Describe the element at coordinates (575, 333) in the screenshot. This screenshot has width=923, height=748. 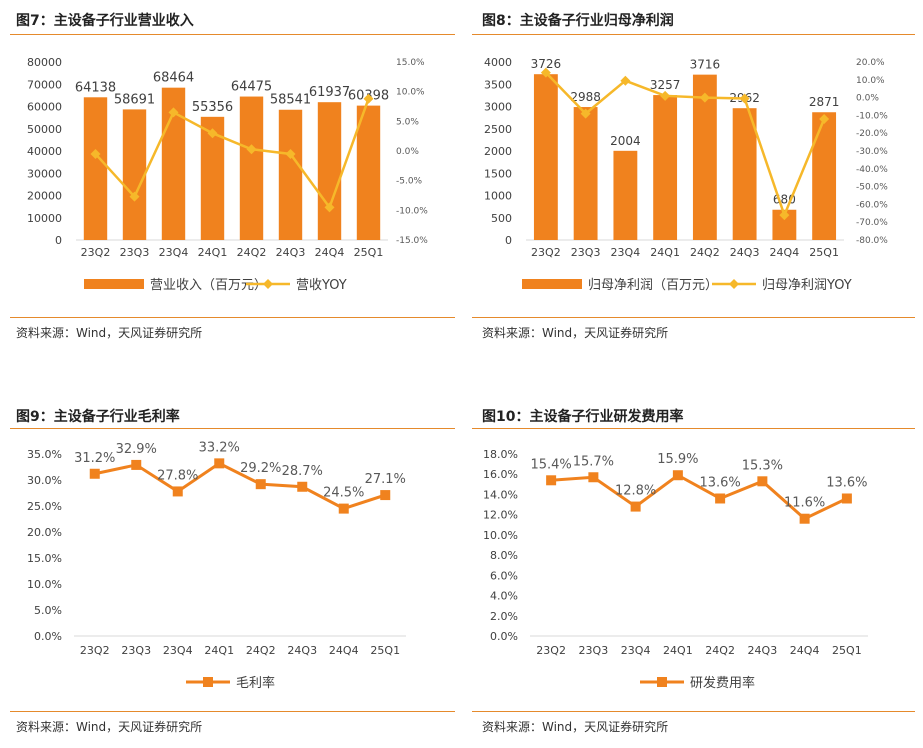
I see `figure-8-source: 资料来源：Wind，天风证券研究所` at that location.